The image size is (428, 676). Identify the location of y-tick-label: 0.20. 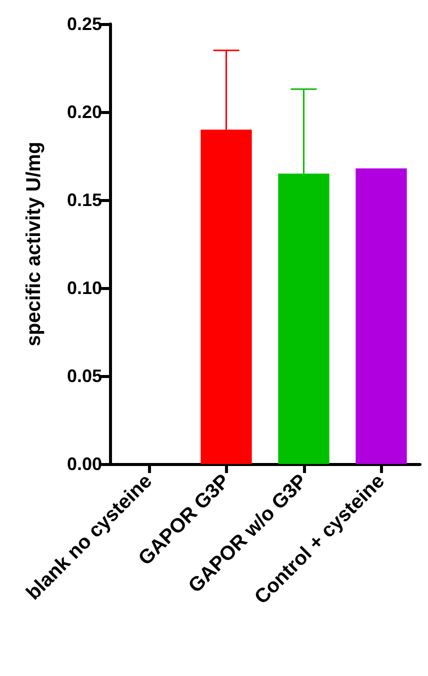
(84, 112).